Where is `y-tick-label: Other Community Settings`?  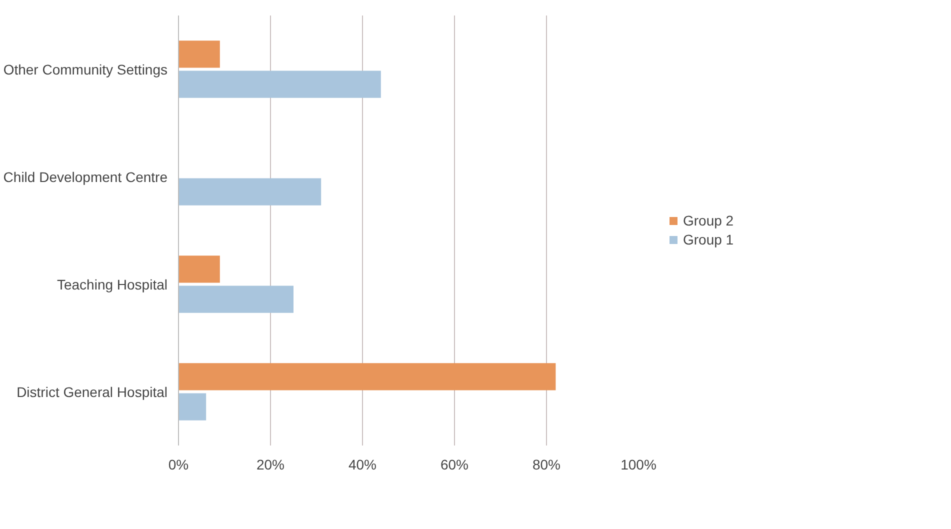 y-tick-label: Other Community Settings is located at coordinates (85, 69).